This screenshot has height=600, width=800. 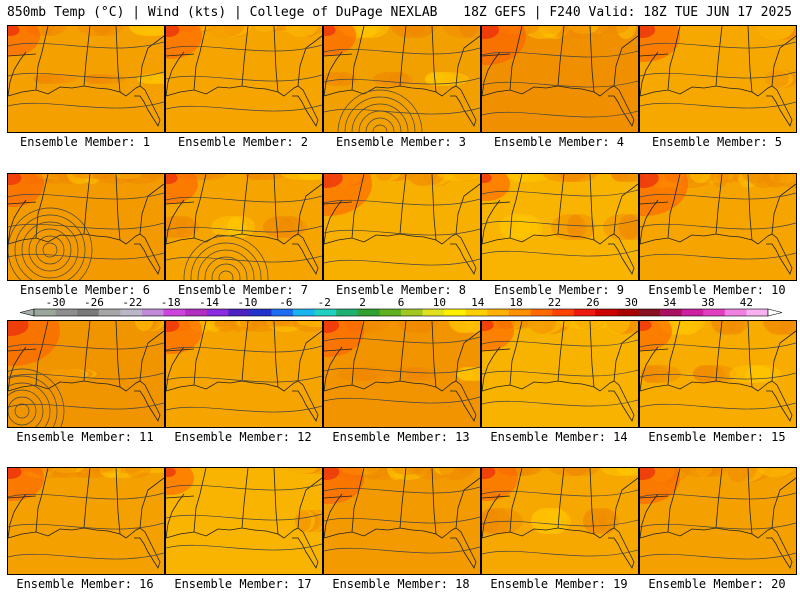 I want to click on colorbar-tick-label: 10, so click(x=439, y=302).